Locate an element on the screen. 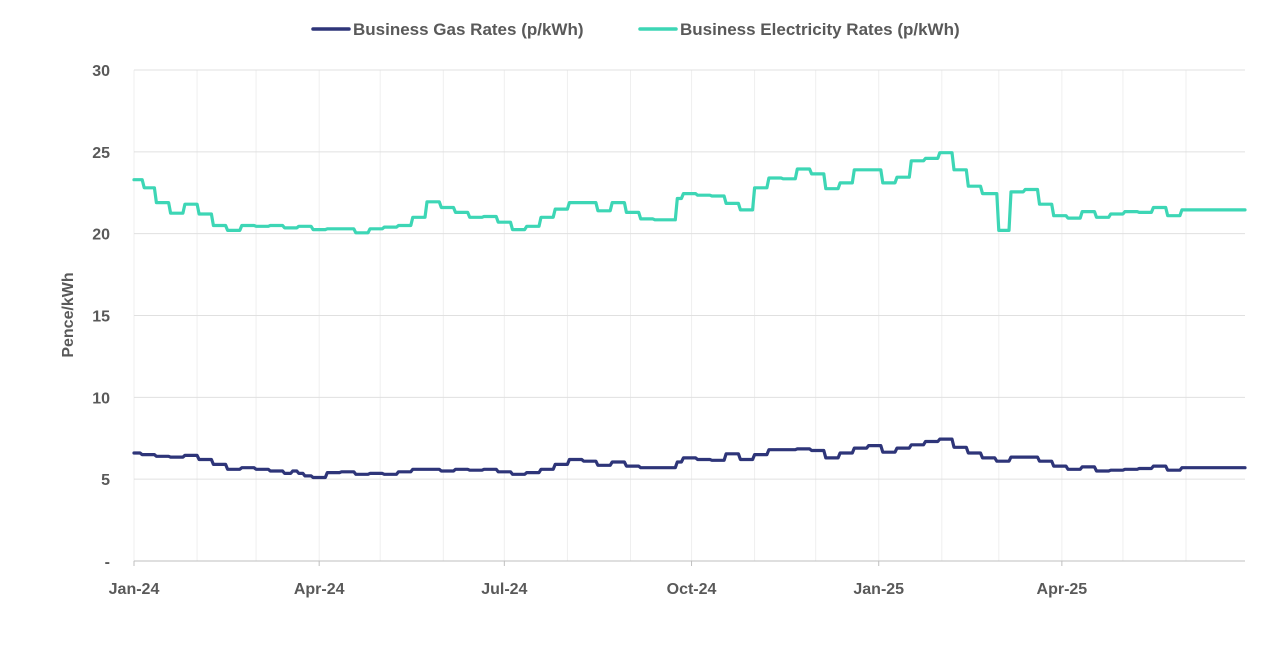  x-tick-label: Jan-25 is located at coordinates (878, 589).